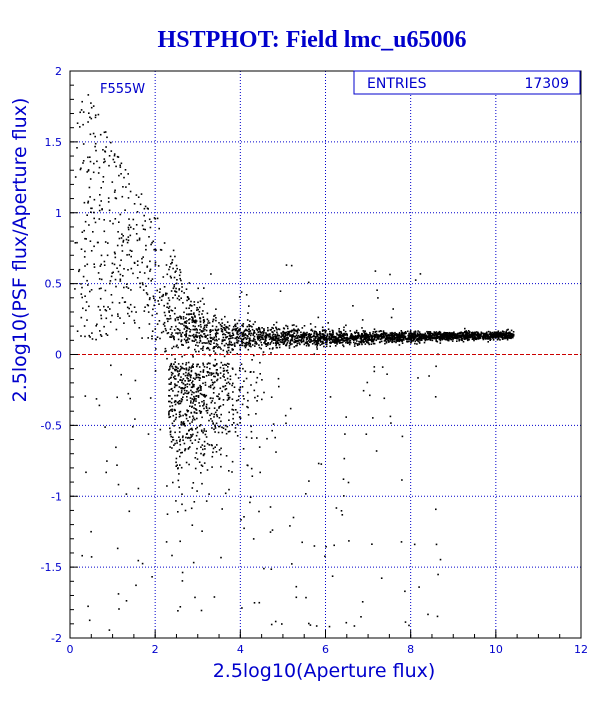 The width and height of the screenshot is (612, 709). I want to click on y-tick-label: -2, so click(56, 638).